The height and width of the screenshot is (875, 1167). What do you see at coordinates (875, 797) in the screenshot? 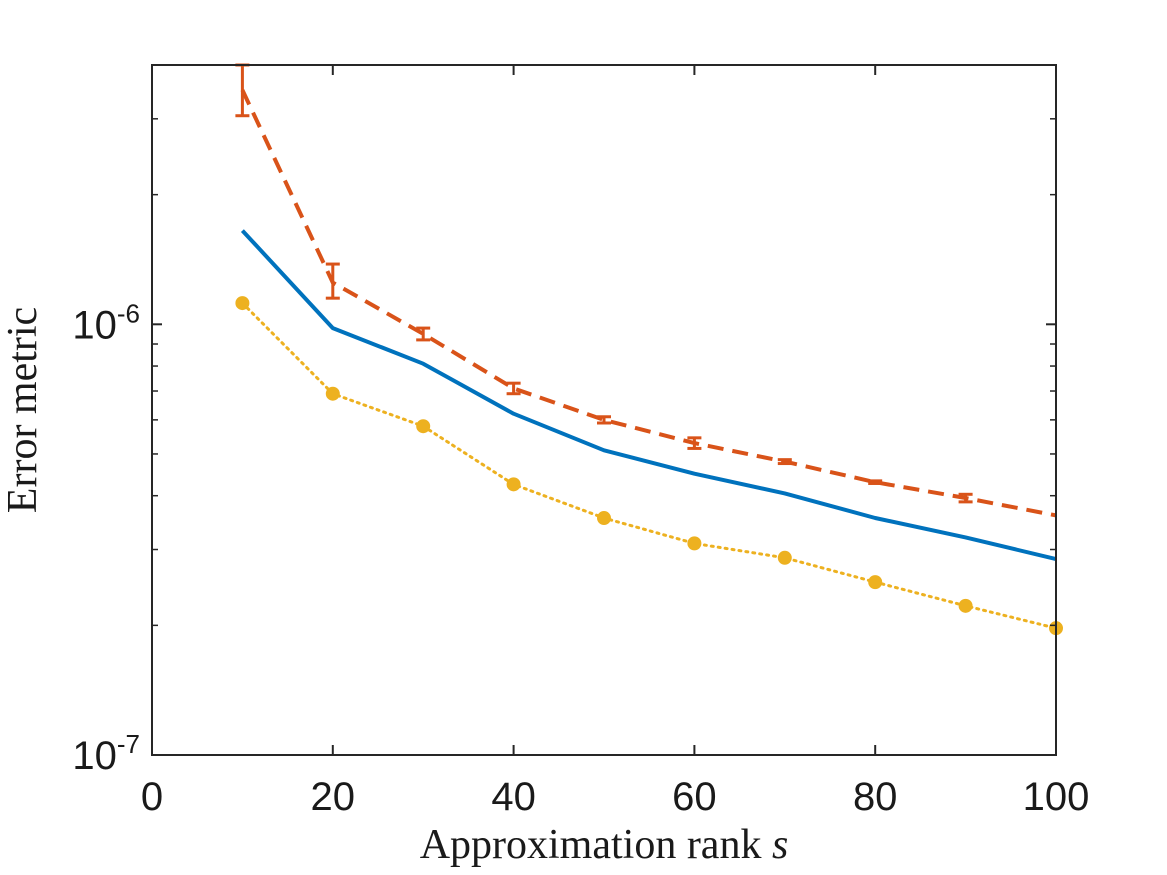
I see `x-tick-label: 80` at bounding box center [875, 797].